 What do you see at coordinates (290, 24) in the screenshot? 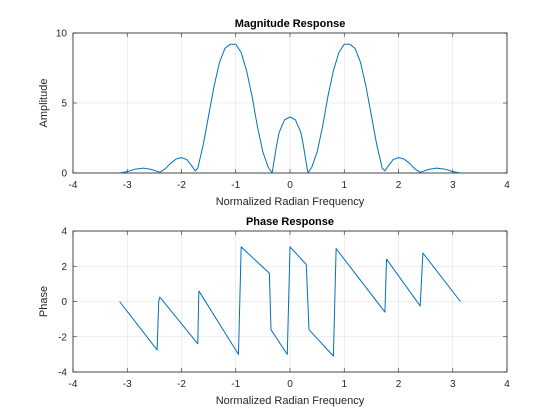
I see `magnitude-chart-title: Magnitude Response` at bounding box center [290, 24].